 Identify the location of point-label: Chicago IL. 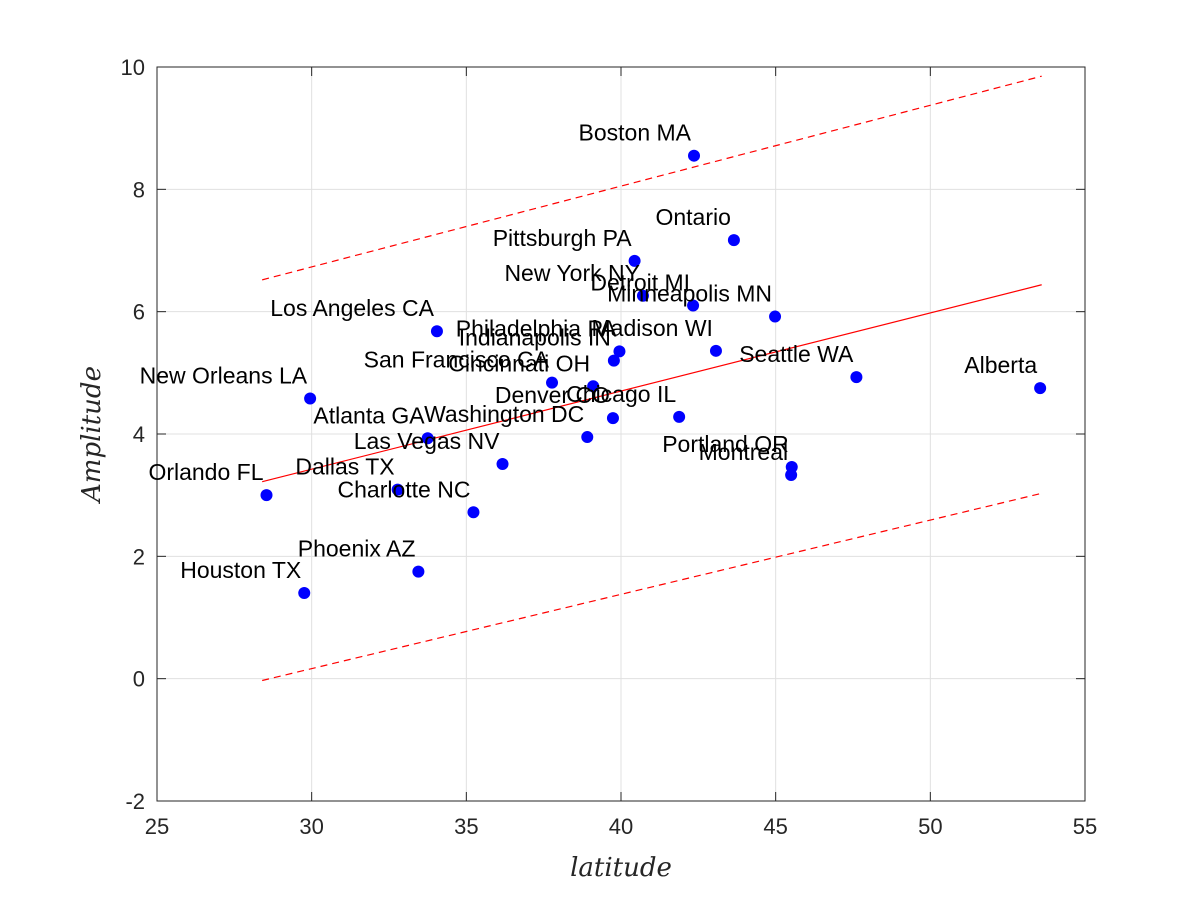
(621, 394).